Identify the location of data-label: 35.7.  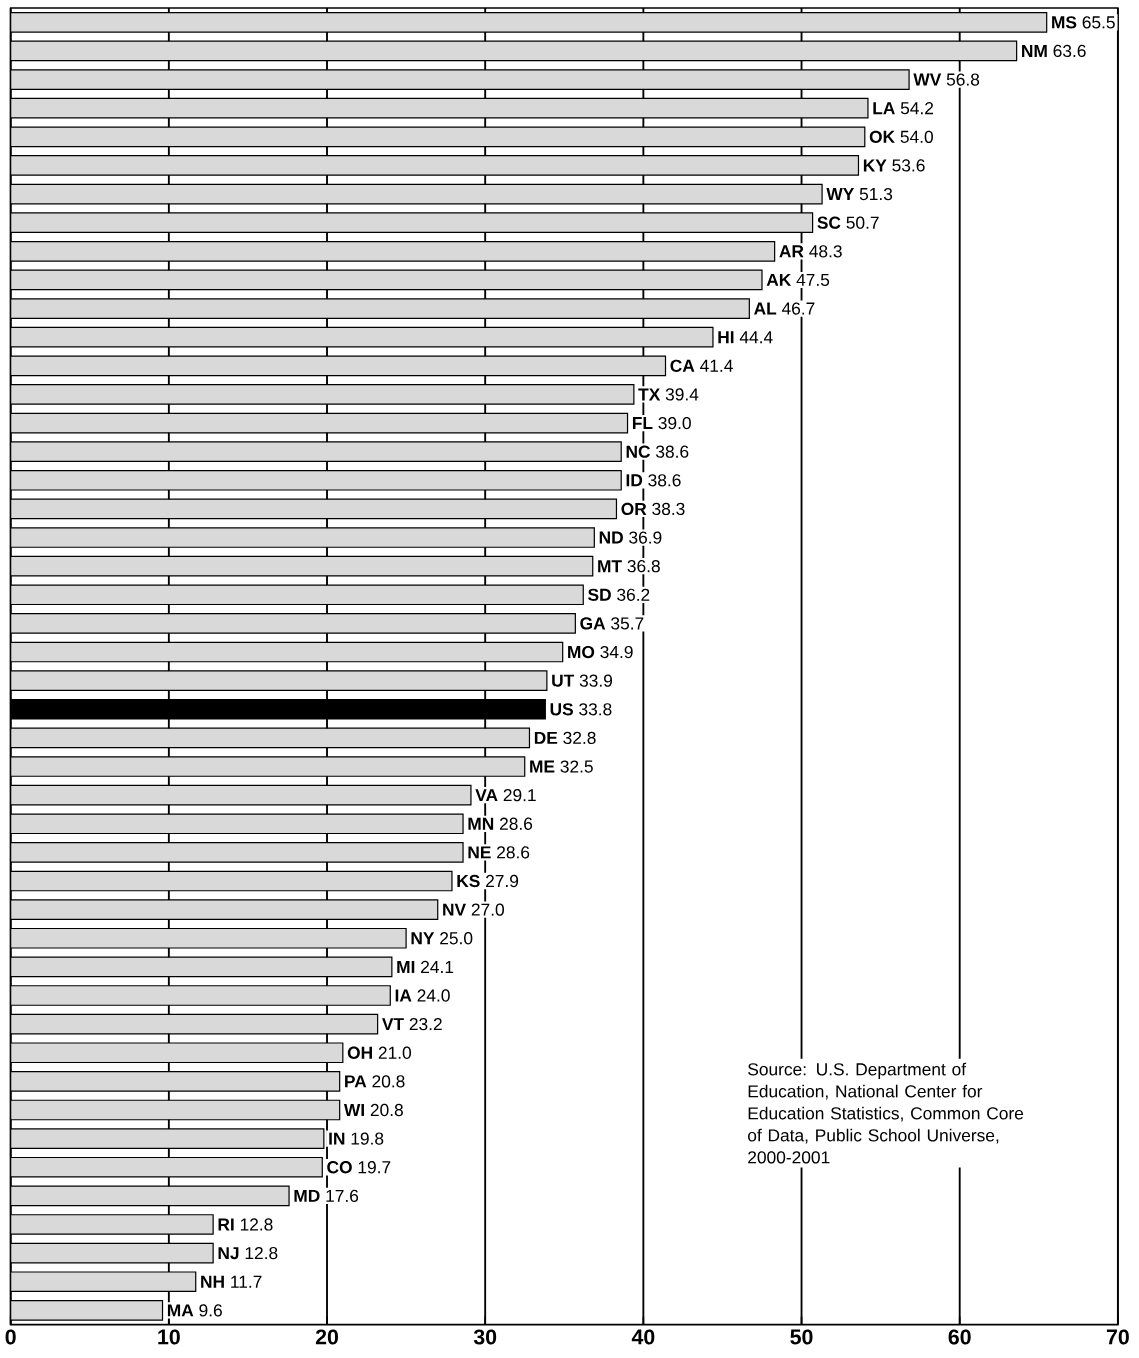
(627, 623).